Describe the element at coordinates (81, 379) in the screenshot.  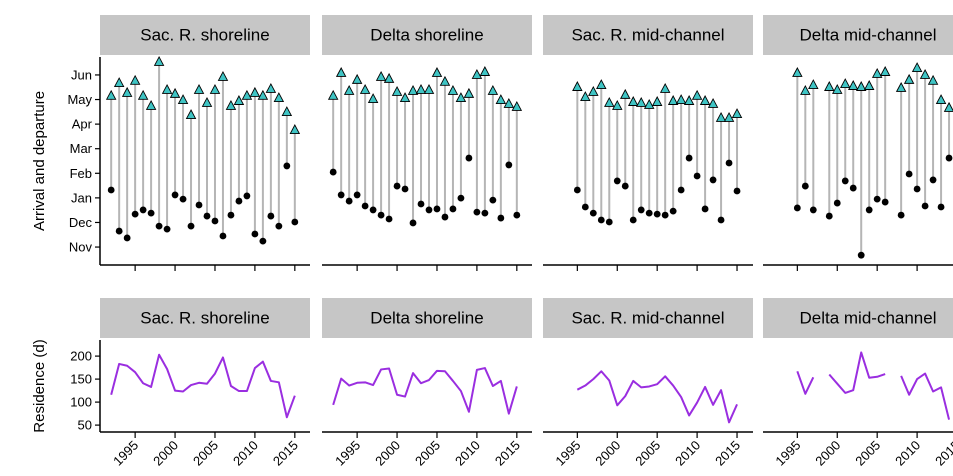
I see `y-tick-label: 150` at that location.